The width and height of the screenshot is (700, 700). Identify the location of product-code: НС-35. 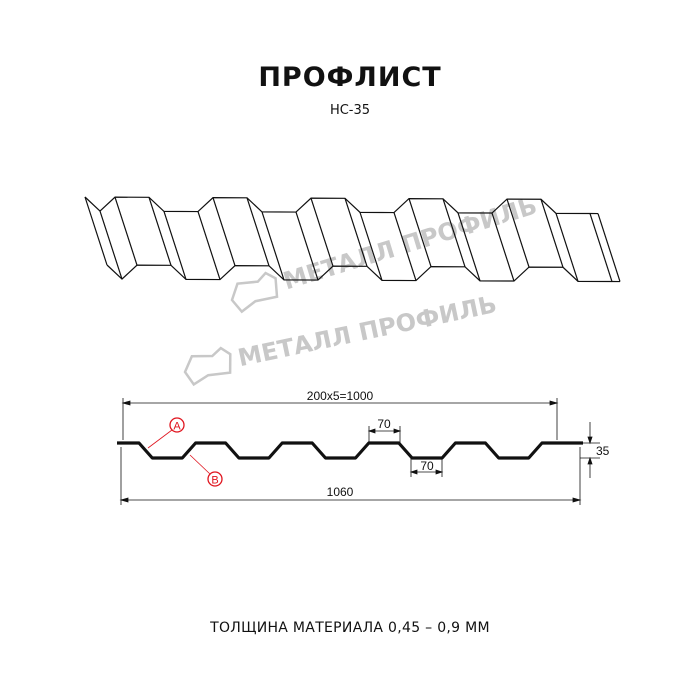
(350, 110).